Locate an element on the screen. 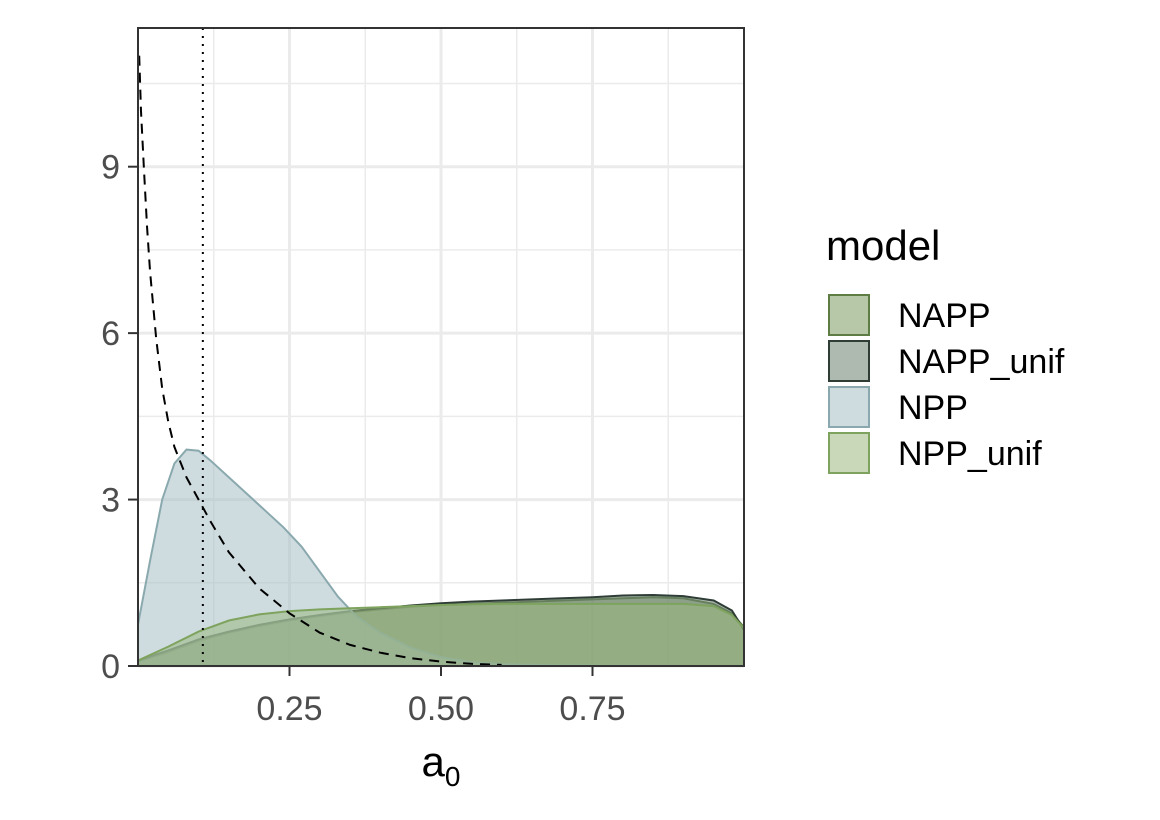 The image size is (1160, 820). legend: model NAPP NAPP_unif NPP NPP_unif is located at coordinates (945, 348).